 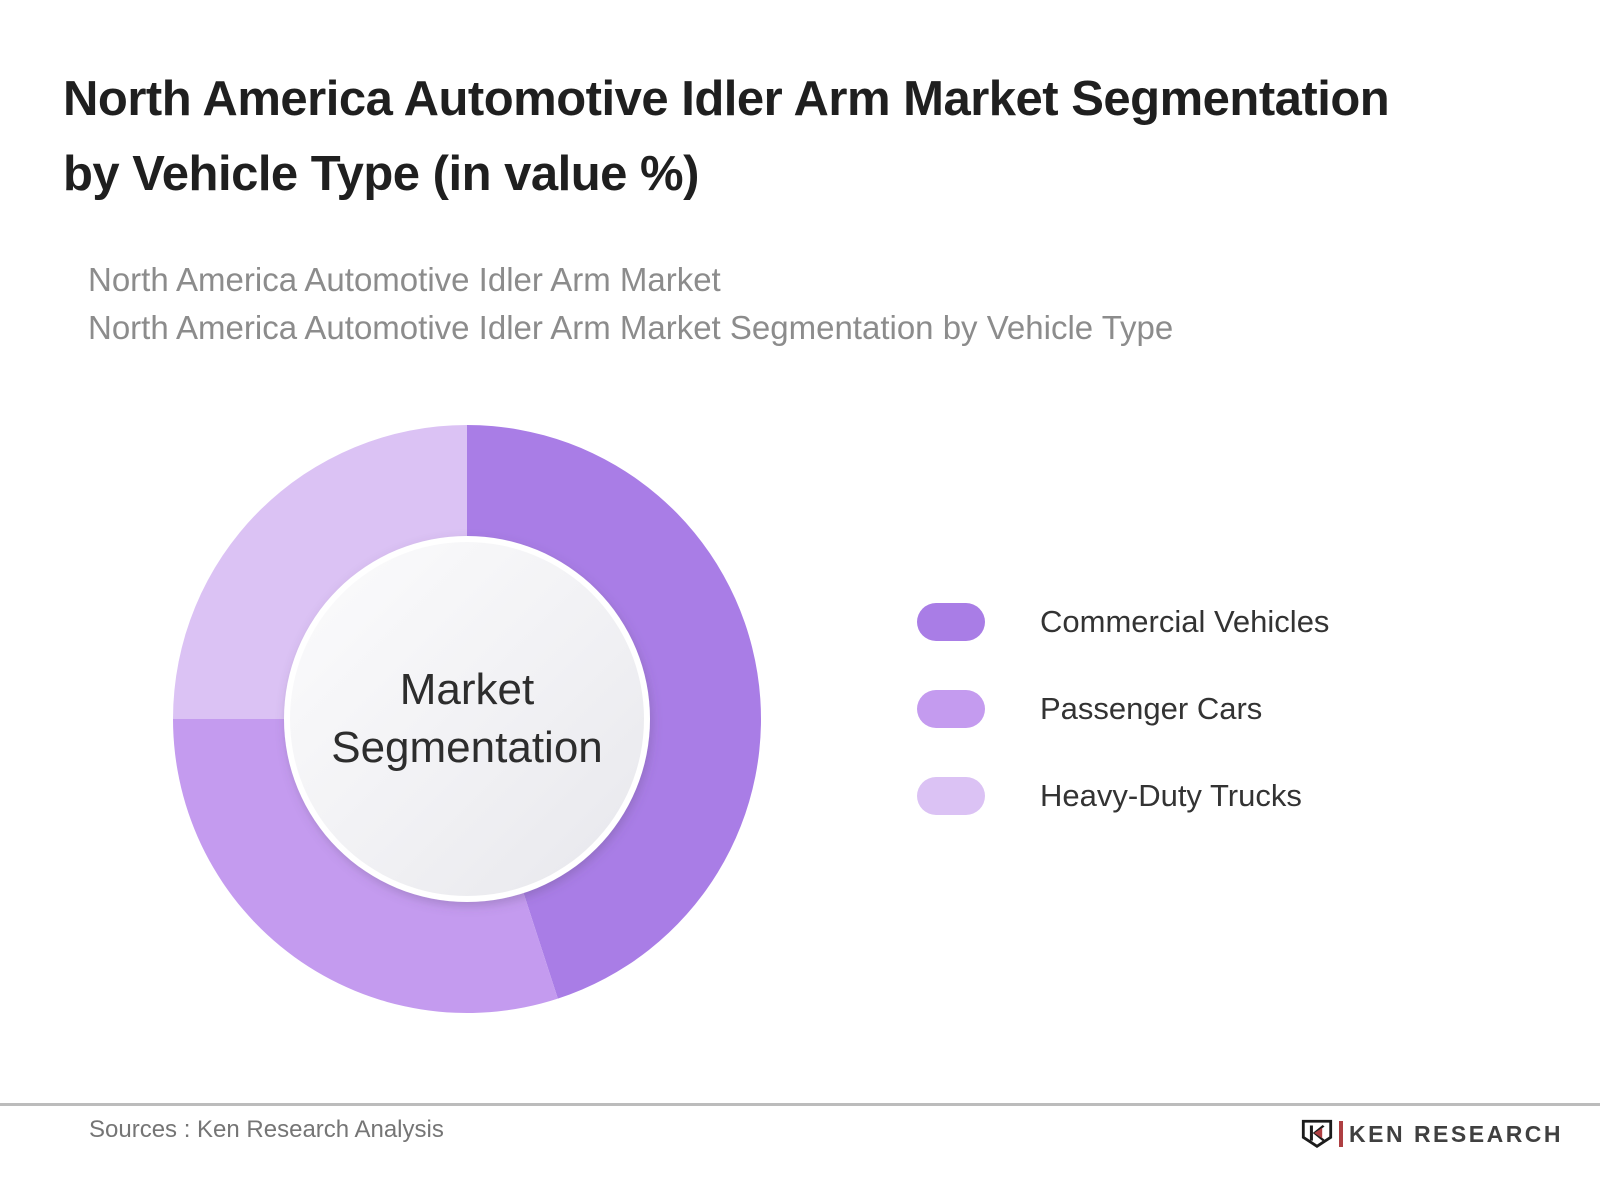 I want to click on legend-item-passenger-cars: Passenger Cars, so click(x=1123, y=709).